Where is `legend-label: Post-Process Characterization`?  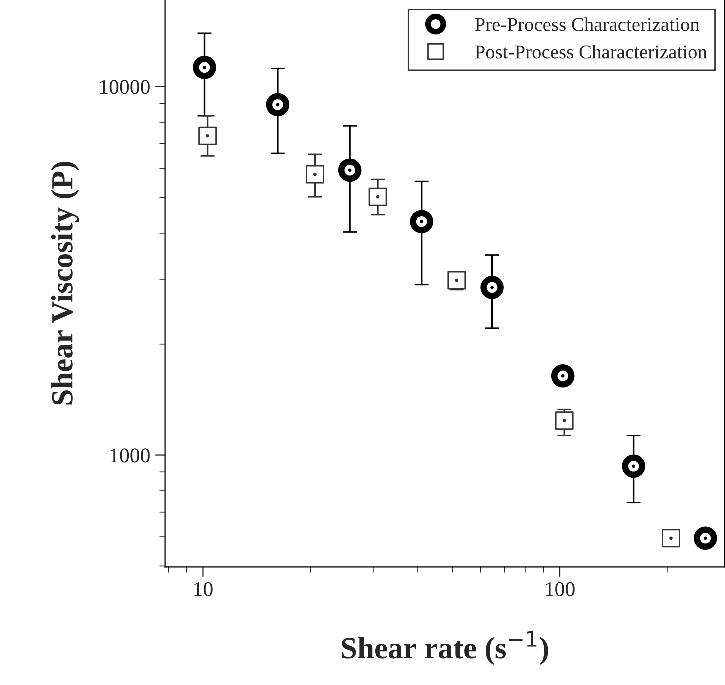
legend-label: Post-Process Characterization is located at coordinates (591, 52).